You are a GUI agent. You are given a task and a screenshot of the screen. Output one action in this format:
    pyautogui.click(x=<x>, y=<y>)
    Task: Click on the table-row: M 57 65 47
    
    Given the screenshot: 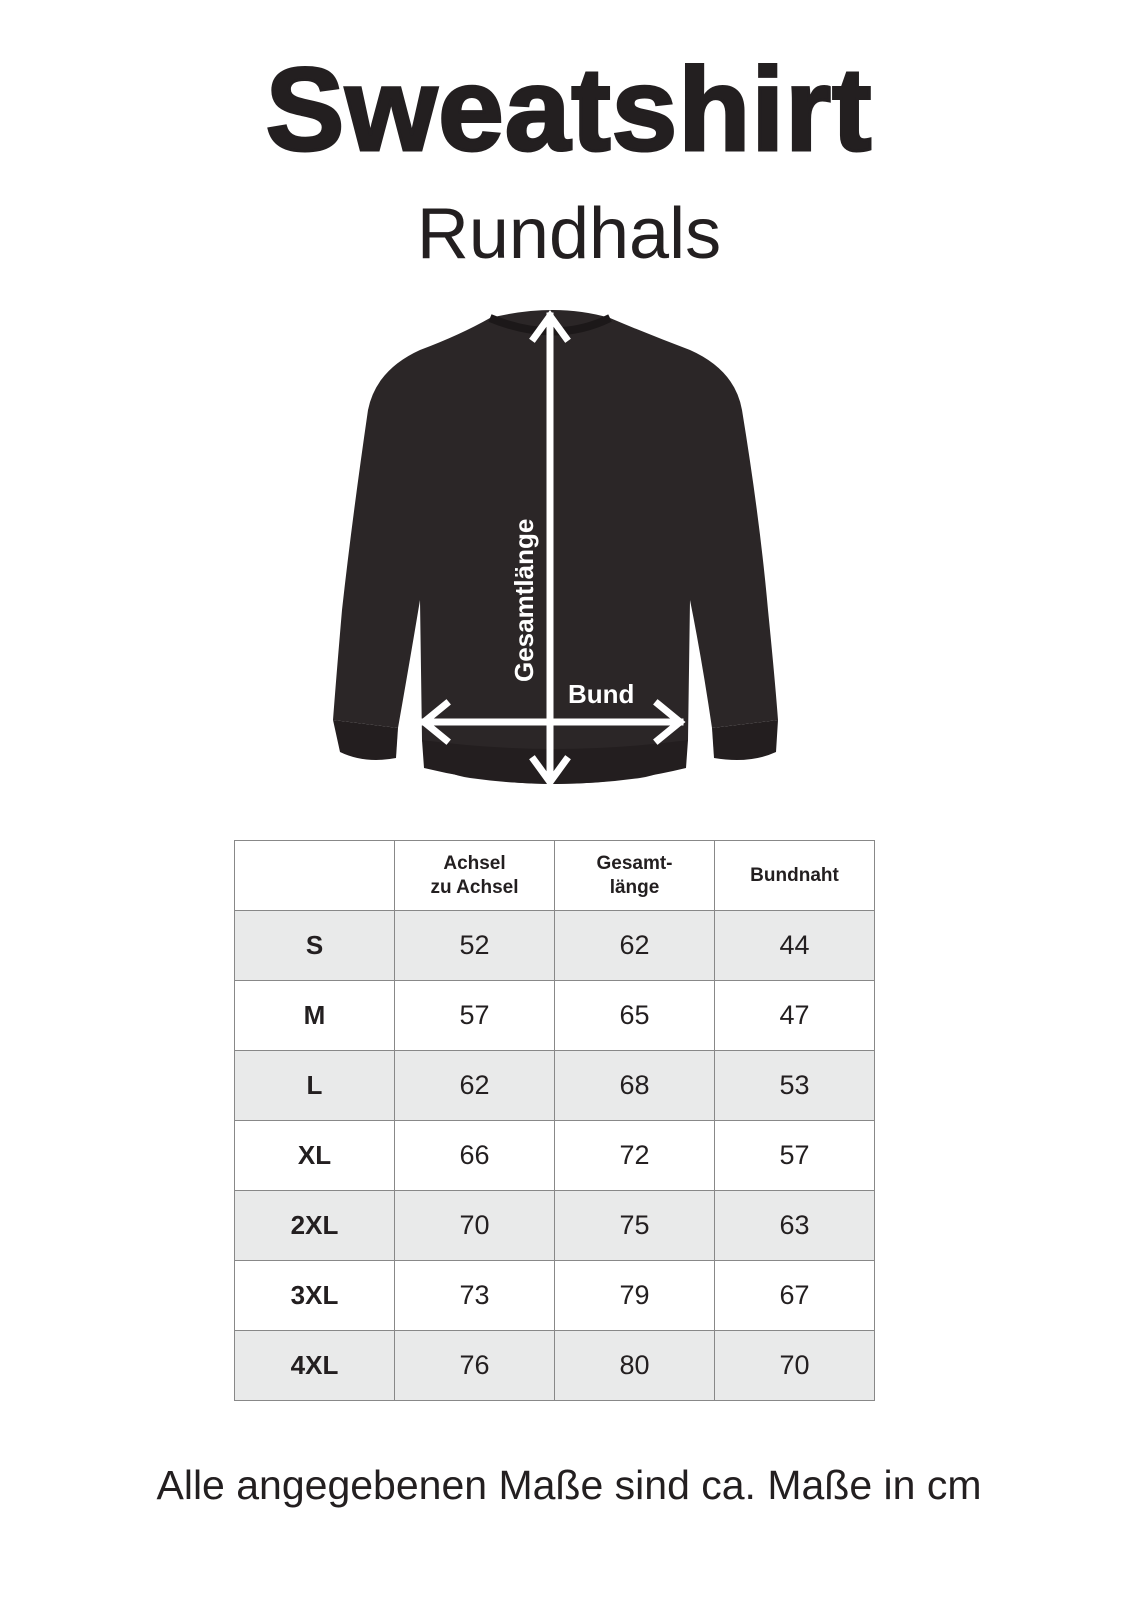 What is the action you would take?
    pyautogui.click(x=554, y=1015)
    